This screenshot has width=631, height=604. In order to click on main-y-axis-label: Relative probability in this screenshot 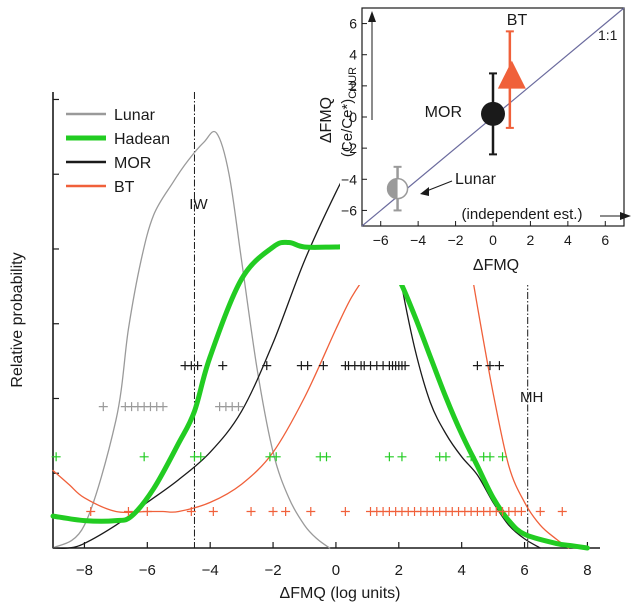, I will do `click(17, 319)`.